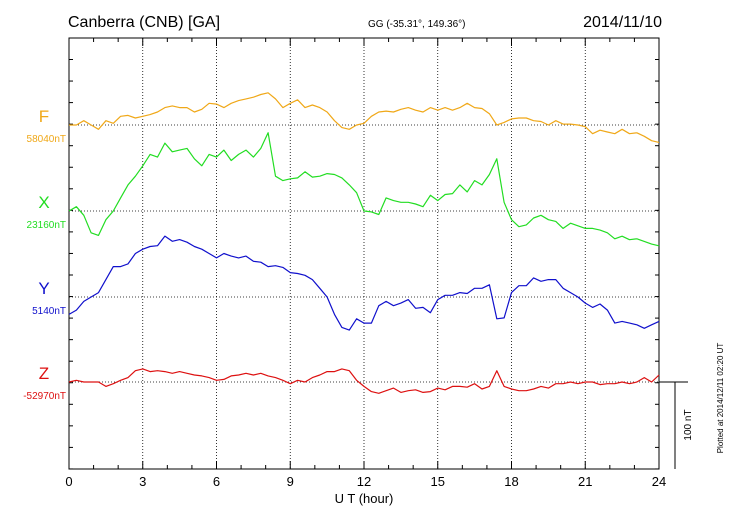  I want to click on x-tick-label: 3, so click(142, 481).